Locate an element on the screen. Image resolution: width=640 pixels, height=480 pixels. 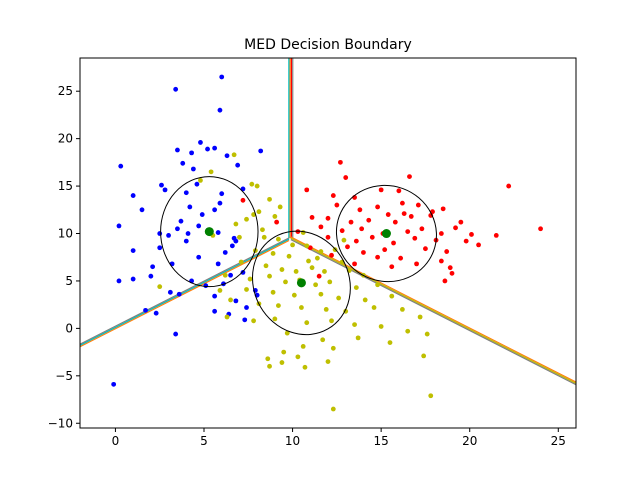
y-tick-label-3: 5 is located at coordinates (69, 281).